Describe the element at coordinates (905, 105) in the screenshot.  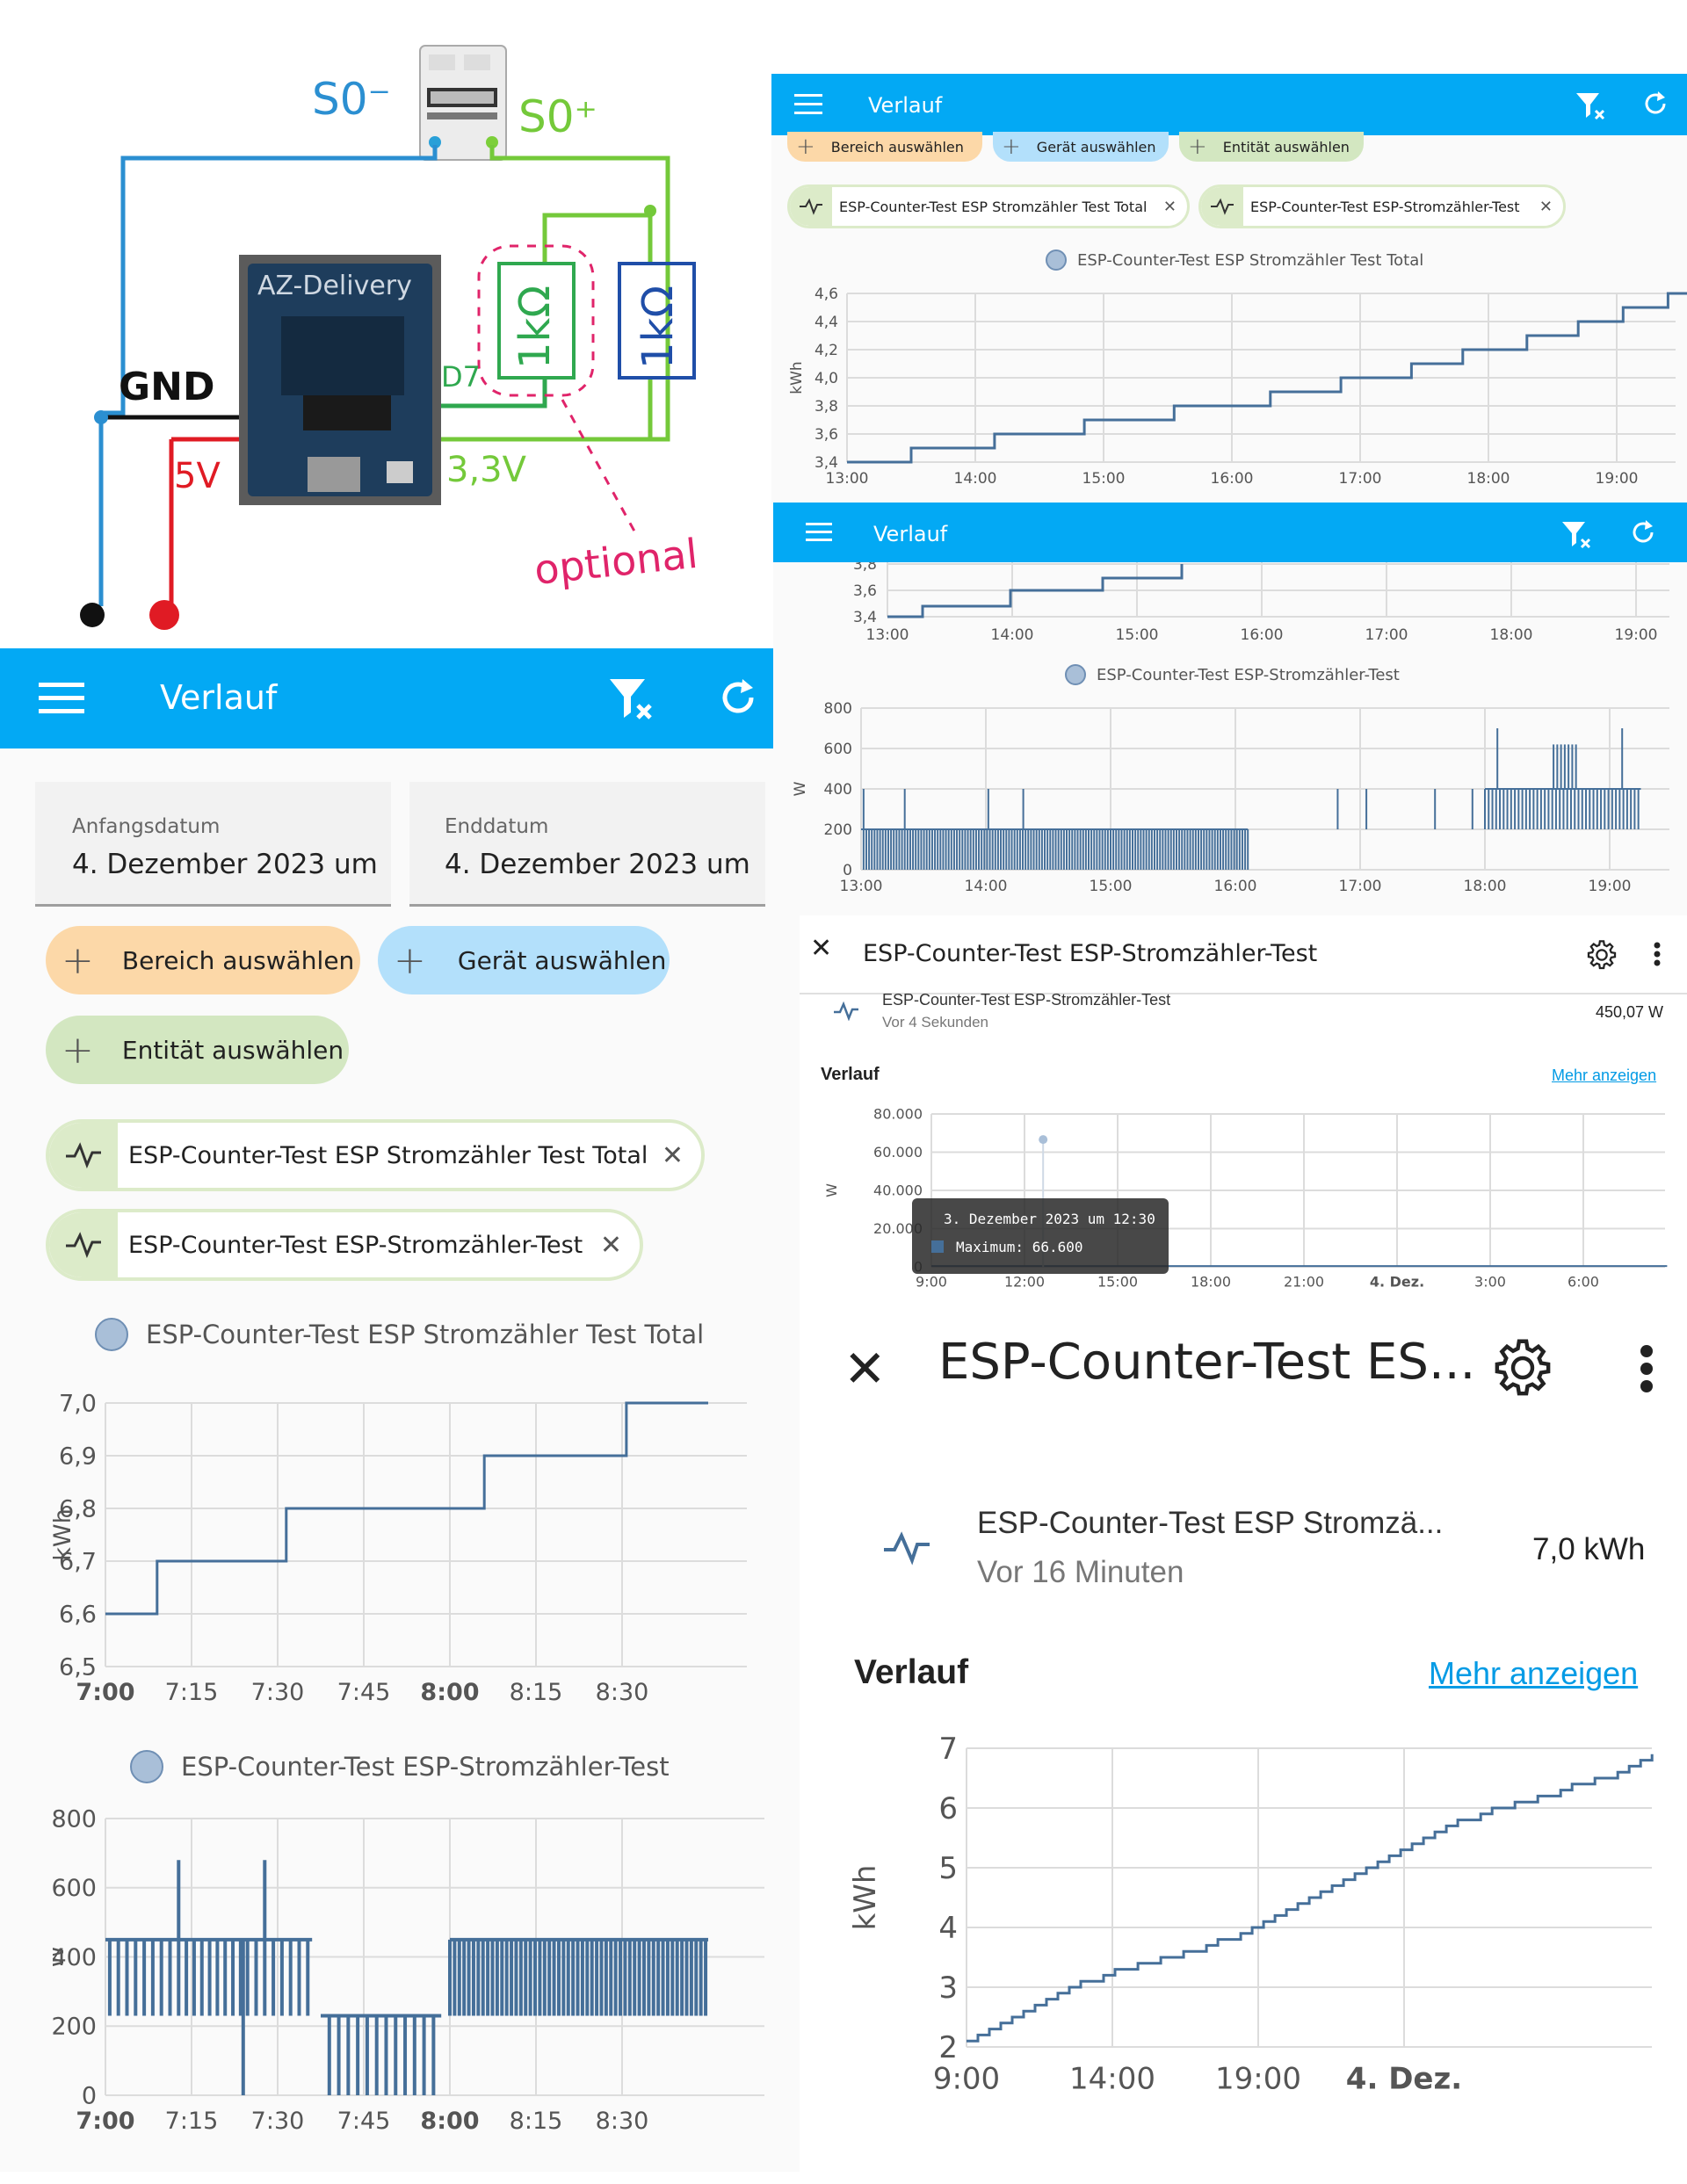
I see `app-bar-title: Verlauf` at that location.